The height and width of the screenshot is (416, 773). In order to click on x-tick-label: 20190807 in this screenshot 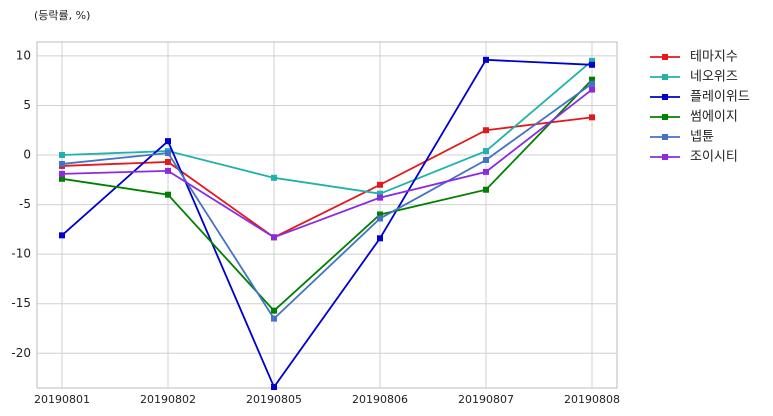, I will do `click(486, 399)`.